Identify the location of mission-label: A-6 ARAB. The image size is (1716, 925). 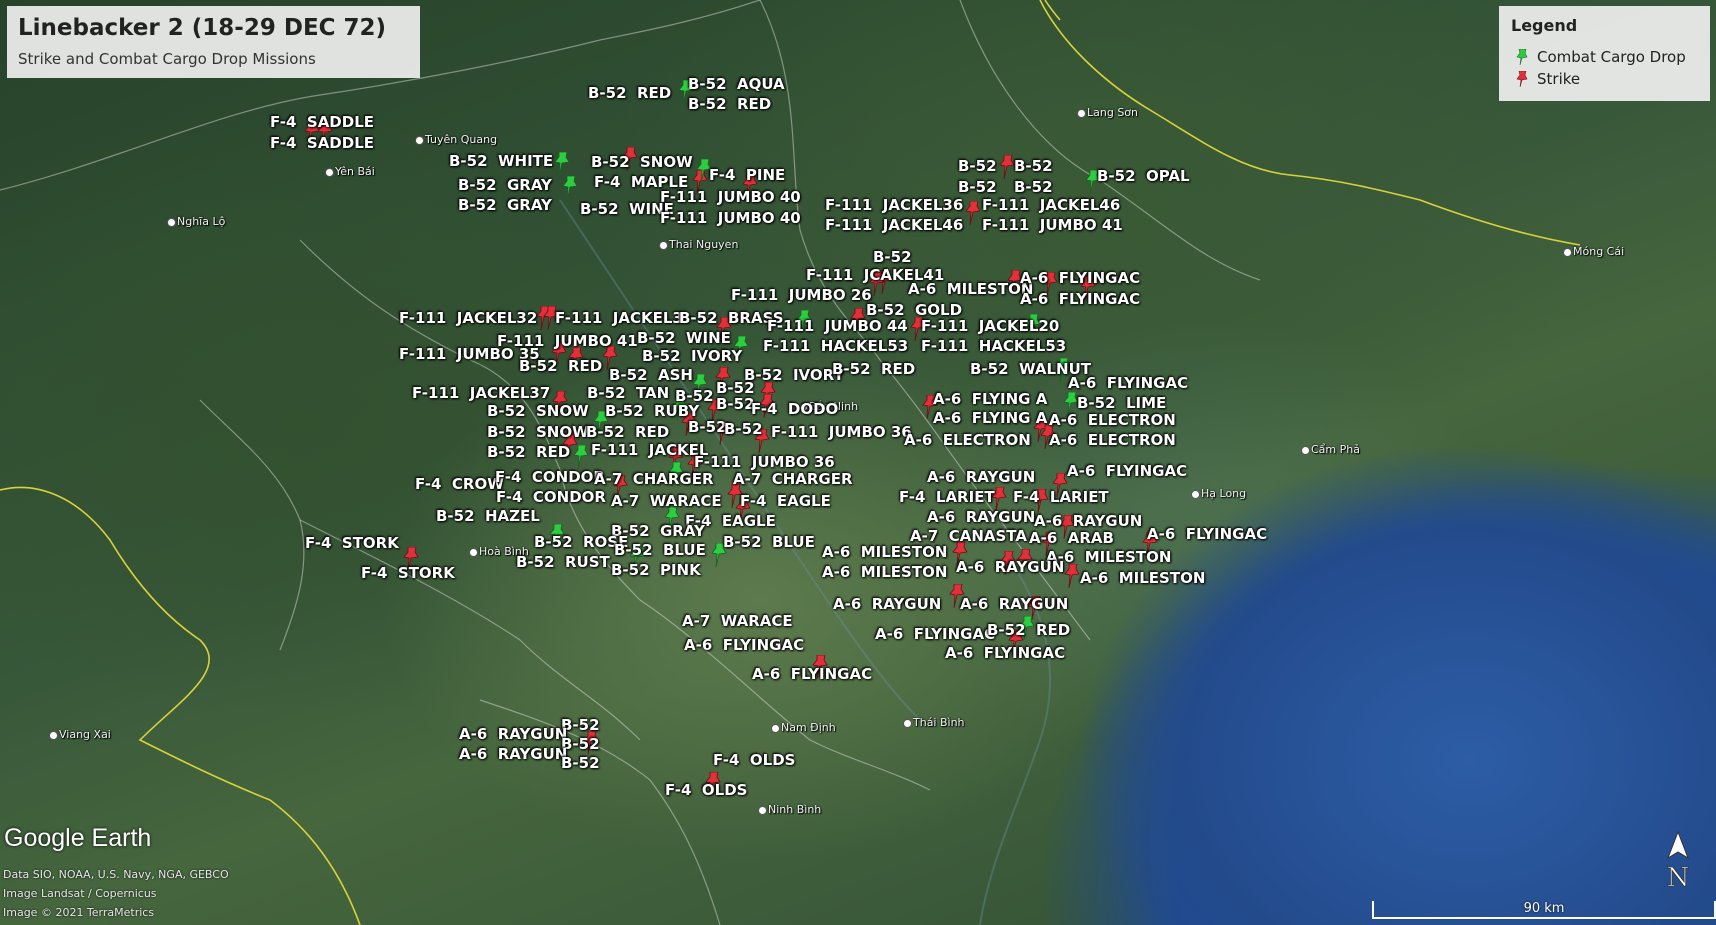
(1071, 538).